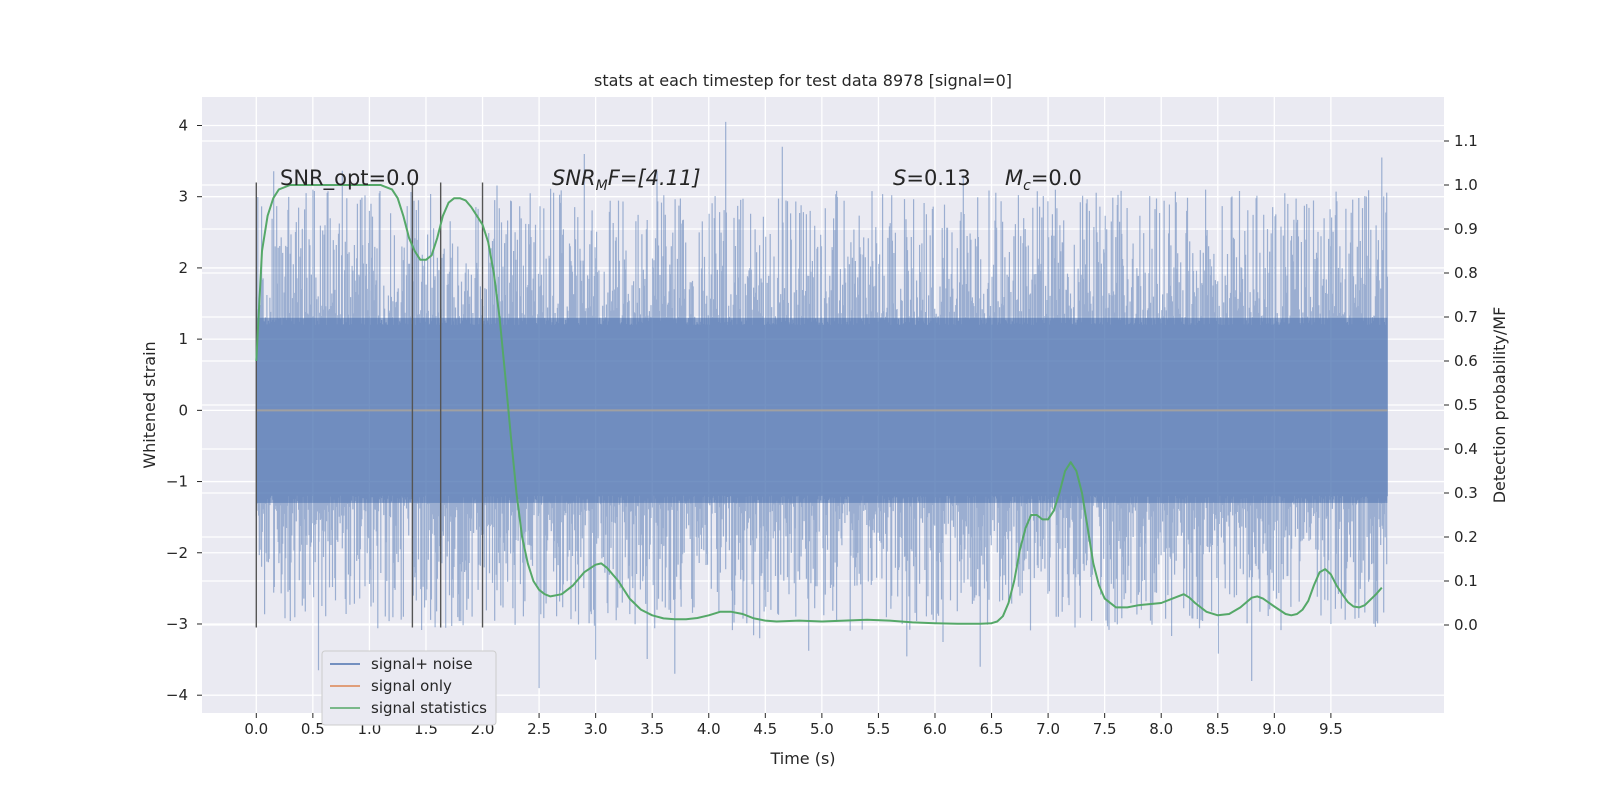 The height and width of the screenshot is (800, 1600). Describe the element at coordinates (878, 729) in the screenshot. I see `x-tick-label: 5.5` at that location.